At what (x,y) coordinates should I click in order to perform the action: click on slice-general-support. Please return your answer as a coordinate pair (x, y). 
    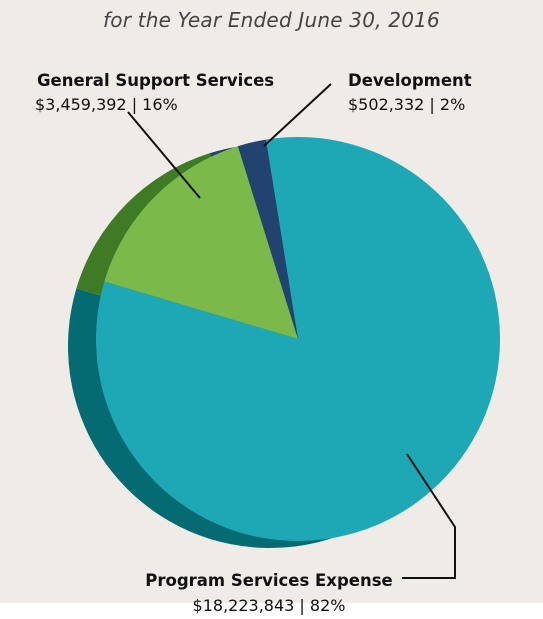
    Looking at the image, I should click on (201, 242).